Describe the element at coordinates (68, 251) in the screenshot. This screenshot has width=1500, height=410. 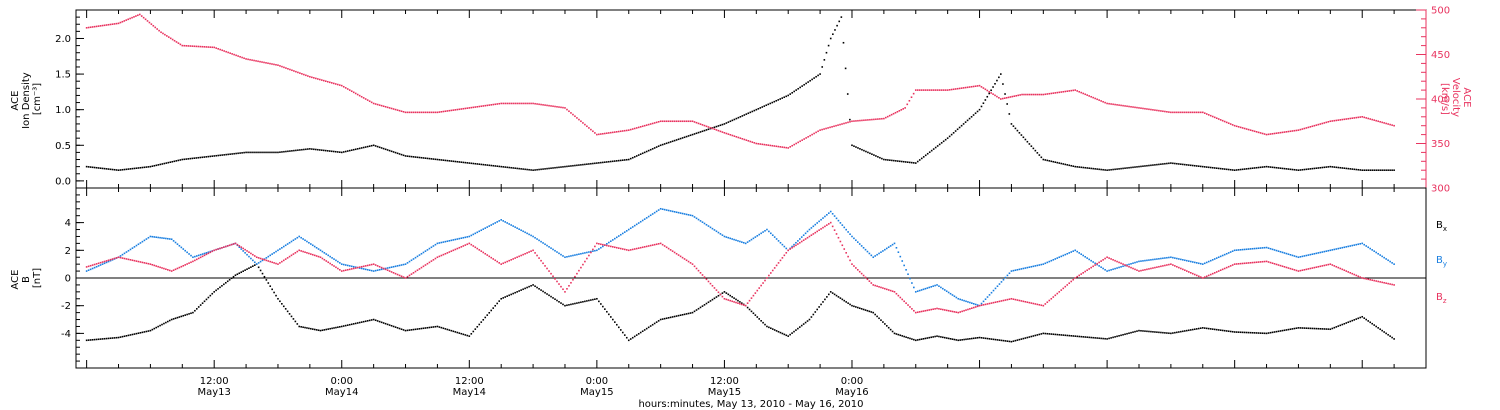
I see `b-tick-label: 2` at that location.